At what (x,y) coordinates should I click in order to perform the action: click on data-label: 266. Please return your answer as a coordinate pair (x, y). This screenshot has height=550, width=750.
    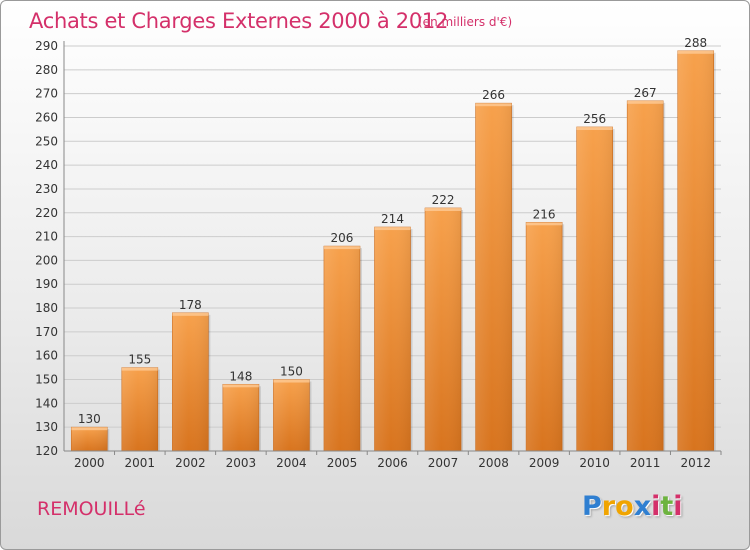
    Looking at the image, I should click on (493, 95).